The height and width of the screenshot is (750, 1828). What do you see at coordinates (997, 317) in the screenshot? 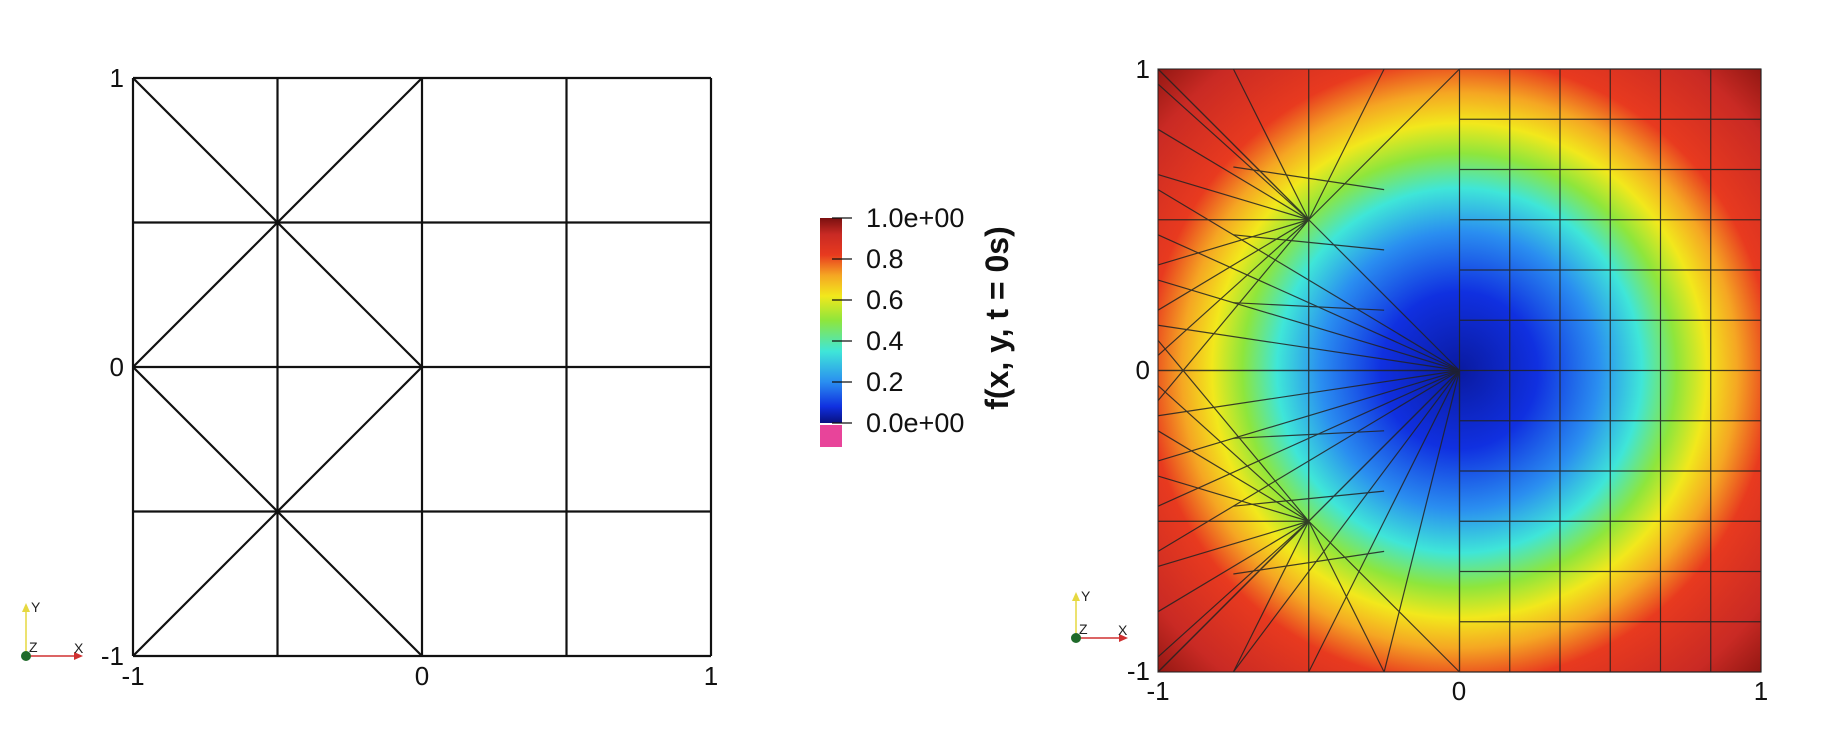
I see `colorbar-title: f(x, y, t = 0s)` at bounding box center [997, 317].